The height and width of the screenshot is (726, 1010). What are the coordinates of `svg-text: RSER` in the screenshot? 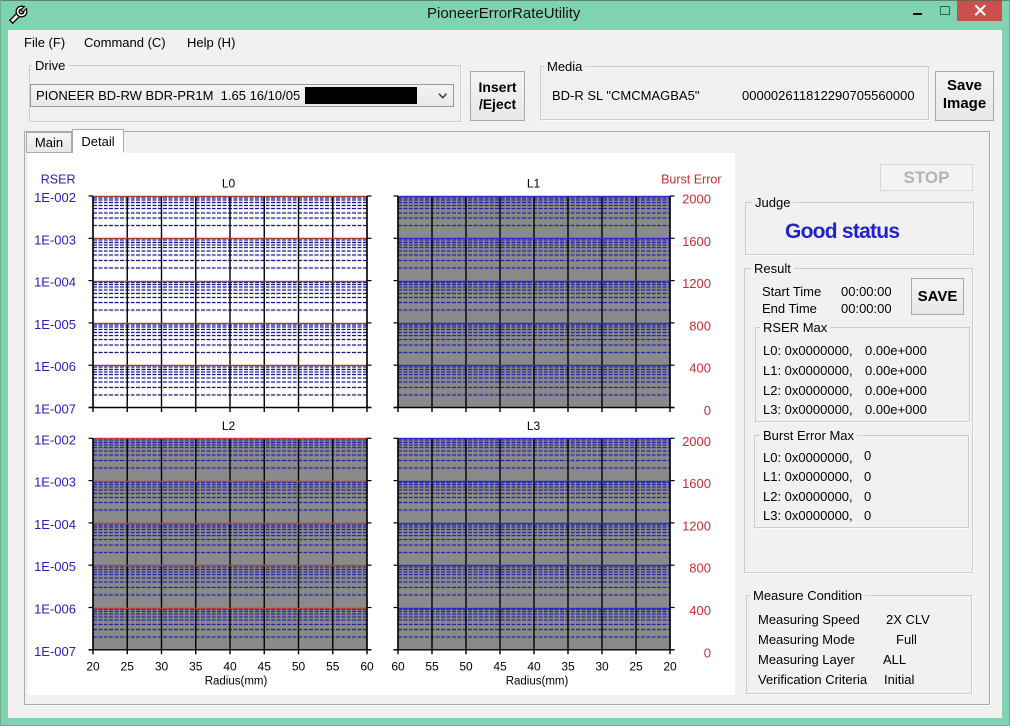 It's located at (58, 180).